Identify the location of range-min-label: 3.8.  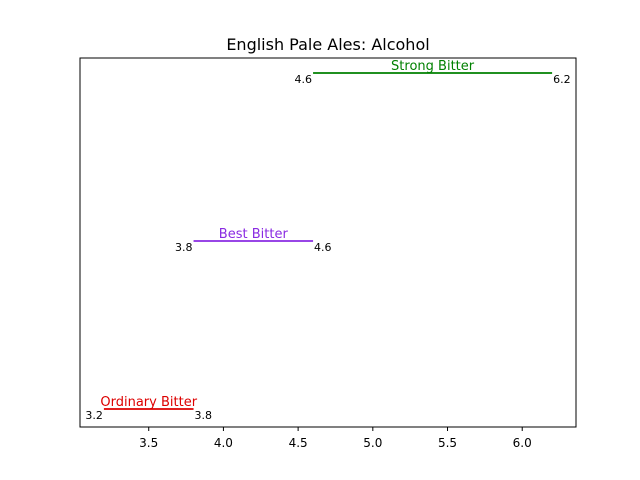
(184, 247).